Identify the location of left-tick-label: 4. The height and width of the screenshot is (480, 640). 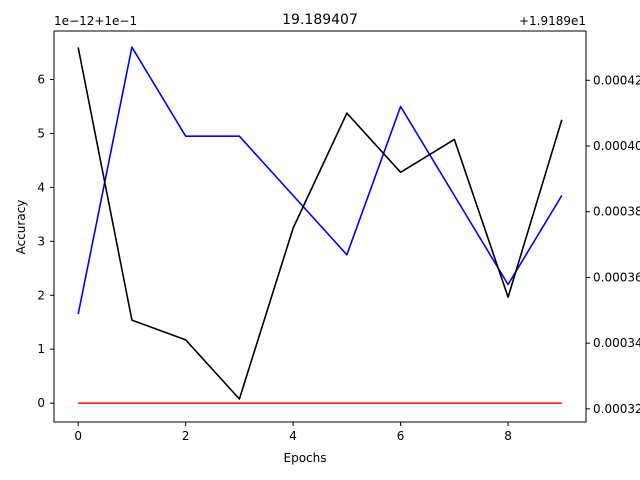
(41, 187).